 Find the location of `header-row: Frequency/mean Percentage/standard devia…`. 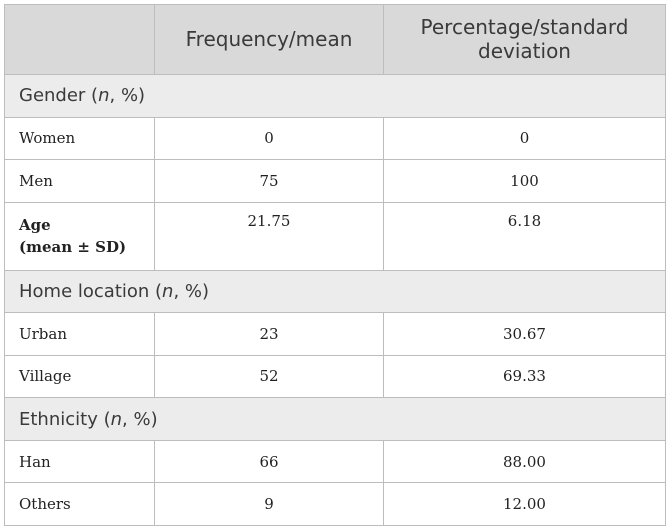

header-row: Frequency/mean Percentage/standard devia… is located at coordinates (335, 39).